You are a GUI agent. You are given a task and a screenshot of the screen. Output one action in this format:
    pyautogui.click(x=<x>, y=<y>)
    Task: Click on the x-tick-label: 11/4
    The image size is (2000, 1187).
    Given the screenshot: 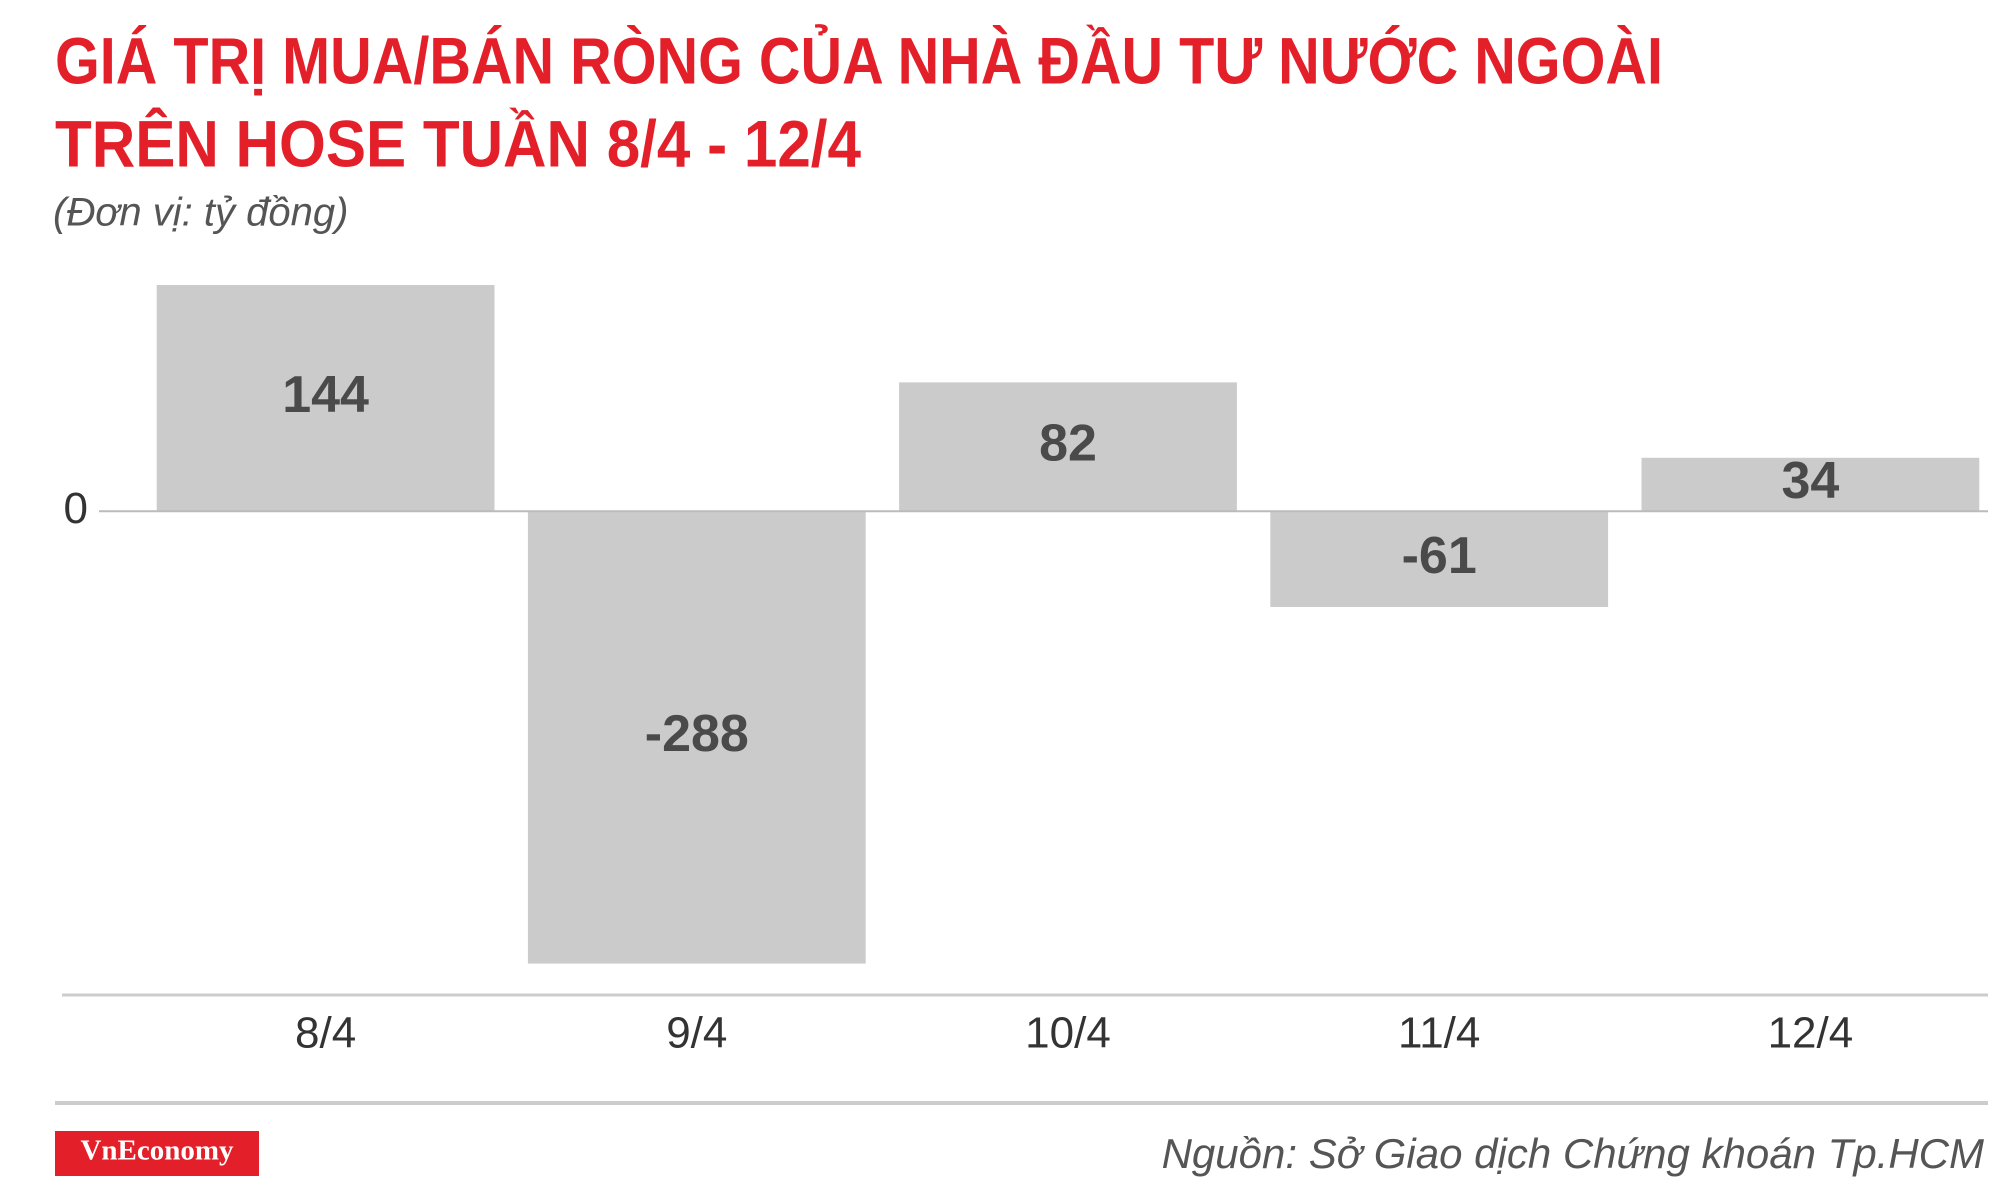 What is the action you would take?
    pyautogui.click(x=1439, y=1033)
    